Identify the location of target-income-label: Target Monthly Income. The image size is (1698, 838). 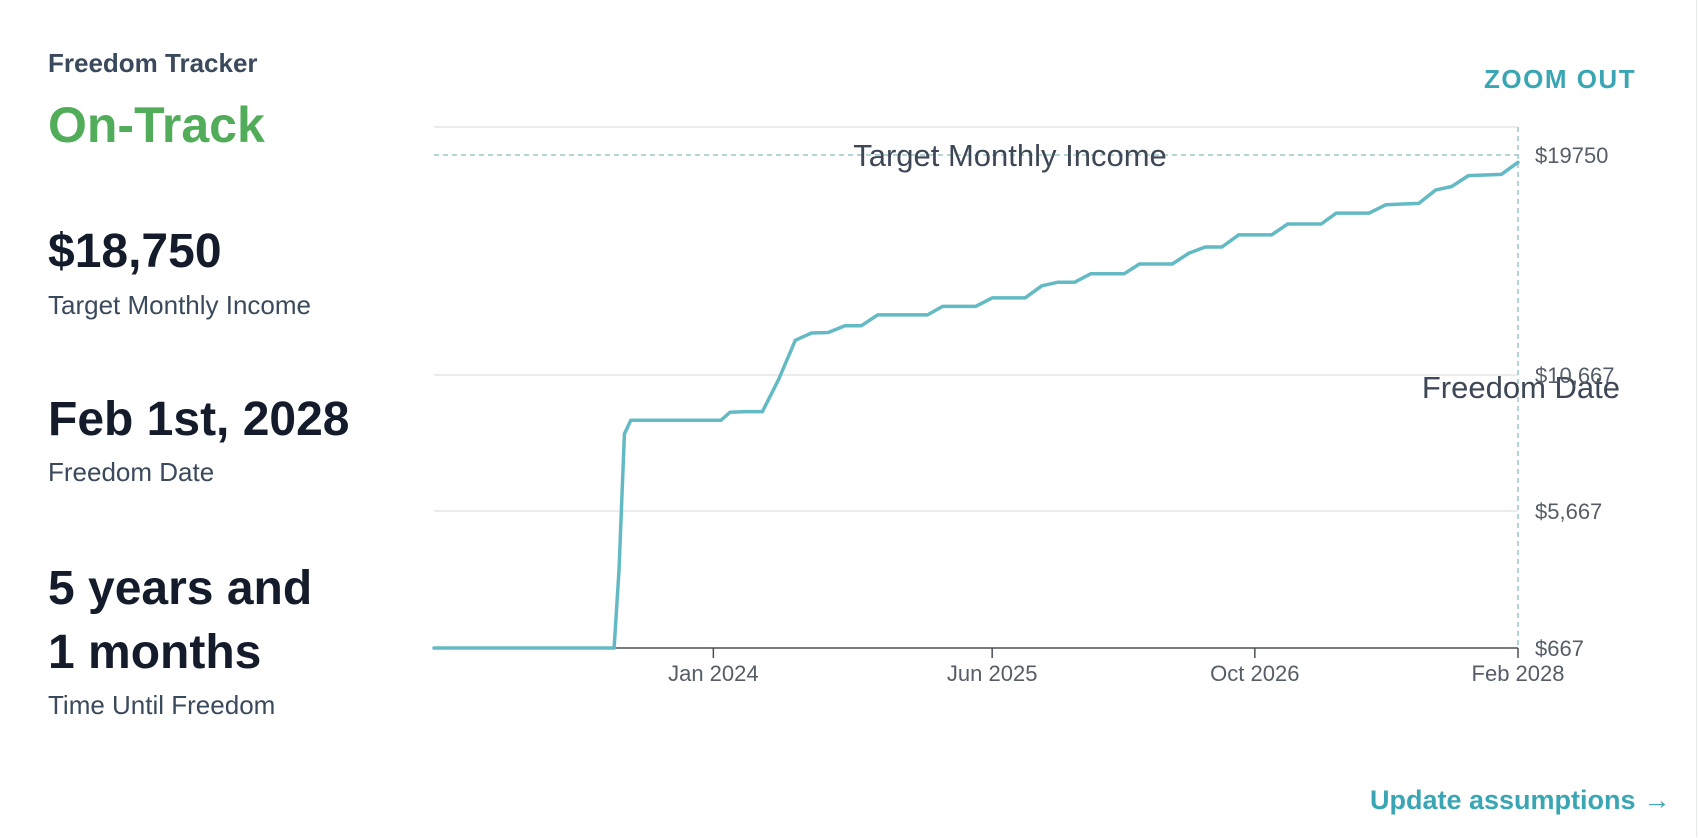
(180, 305).